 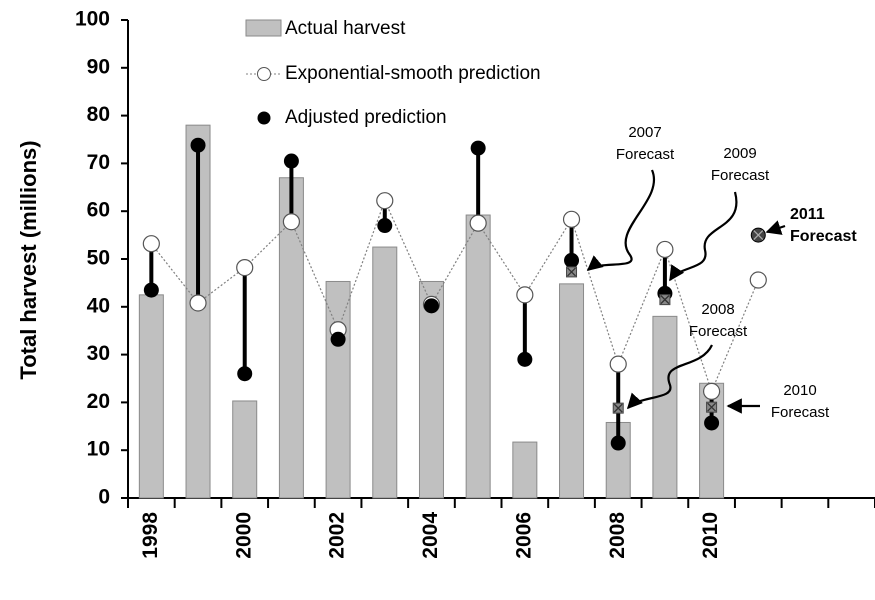 I want to click on y-tick-label: 20, so click(x=98, y=401).